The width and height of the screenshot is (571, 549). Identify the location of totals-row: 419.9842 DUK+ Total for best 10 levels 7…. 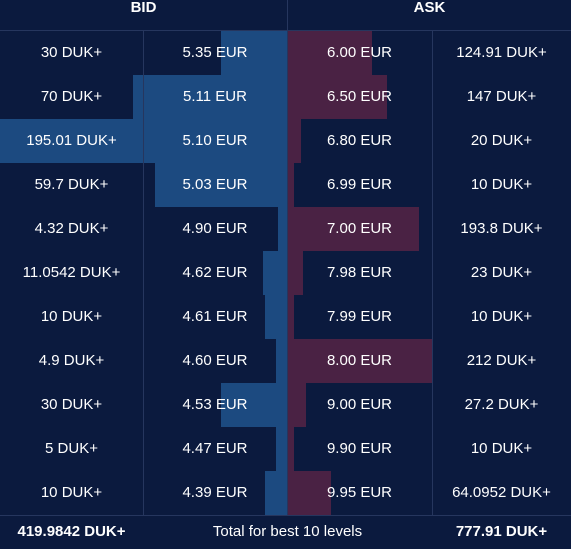
(285, 530).